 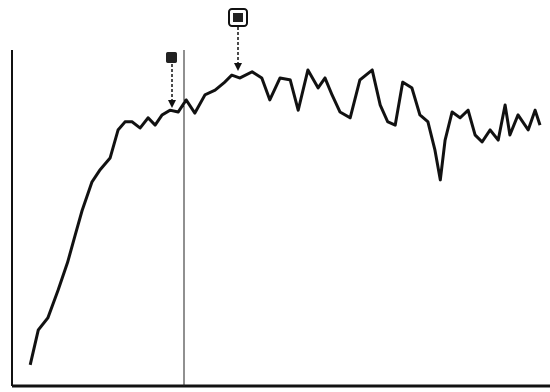 What do you see at coordinates (238, 17) in the screenshot?
I see `marker-icon` at bounding box center [238, 17].